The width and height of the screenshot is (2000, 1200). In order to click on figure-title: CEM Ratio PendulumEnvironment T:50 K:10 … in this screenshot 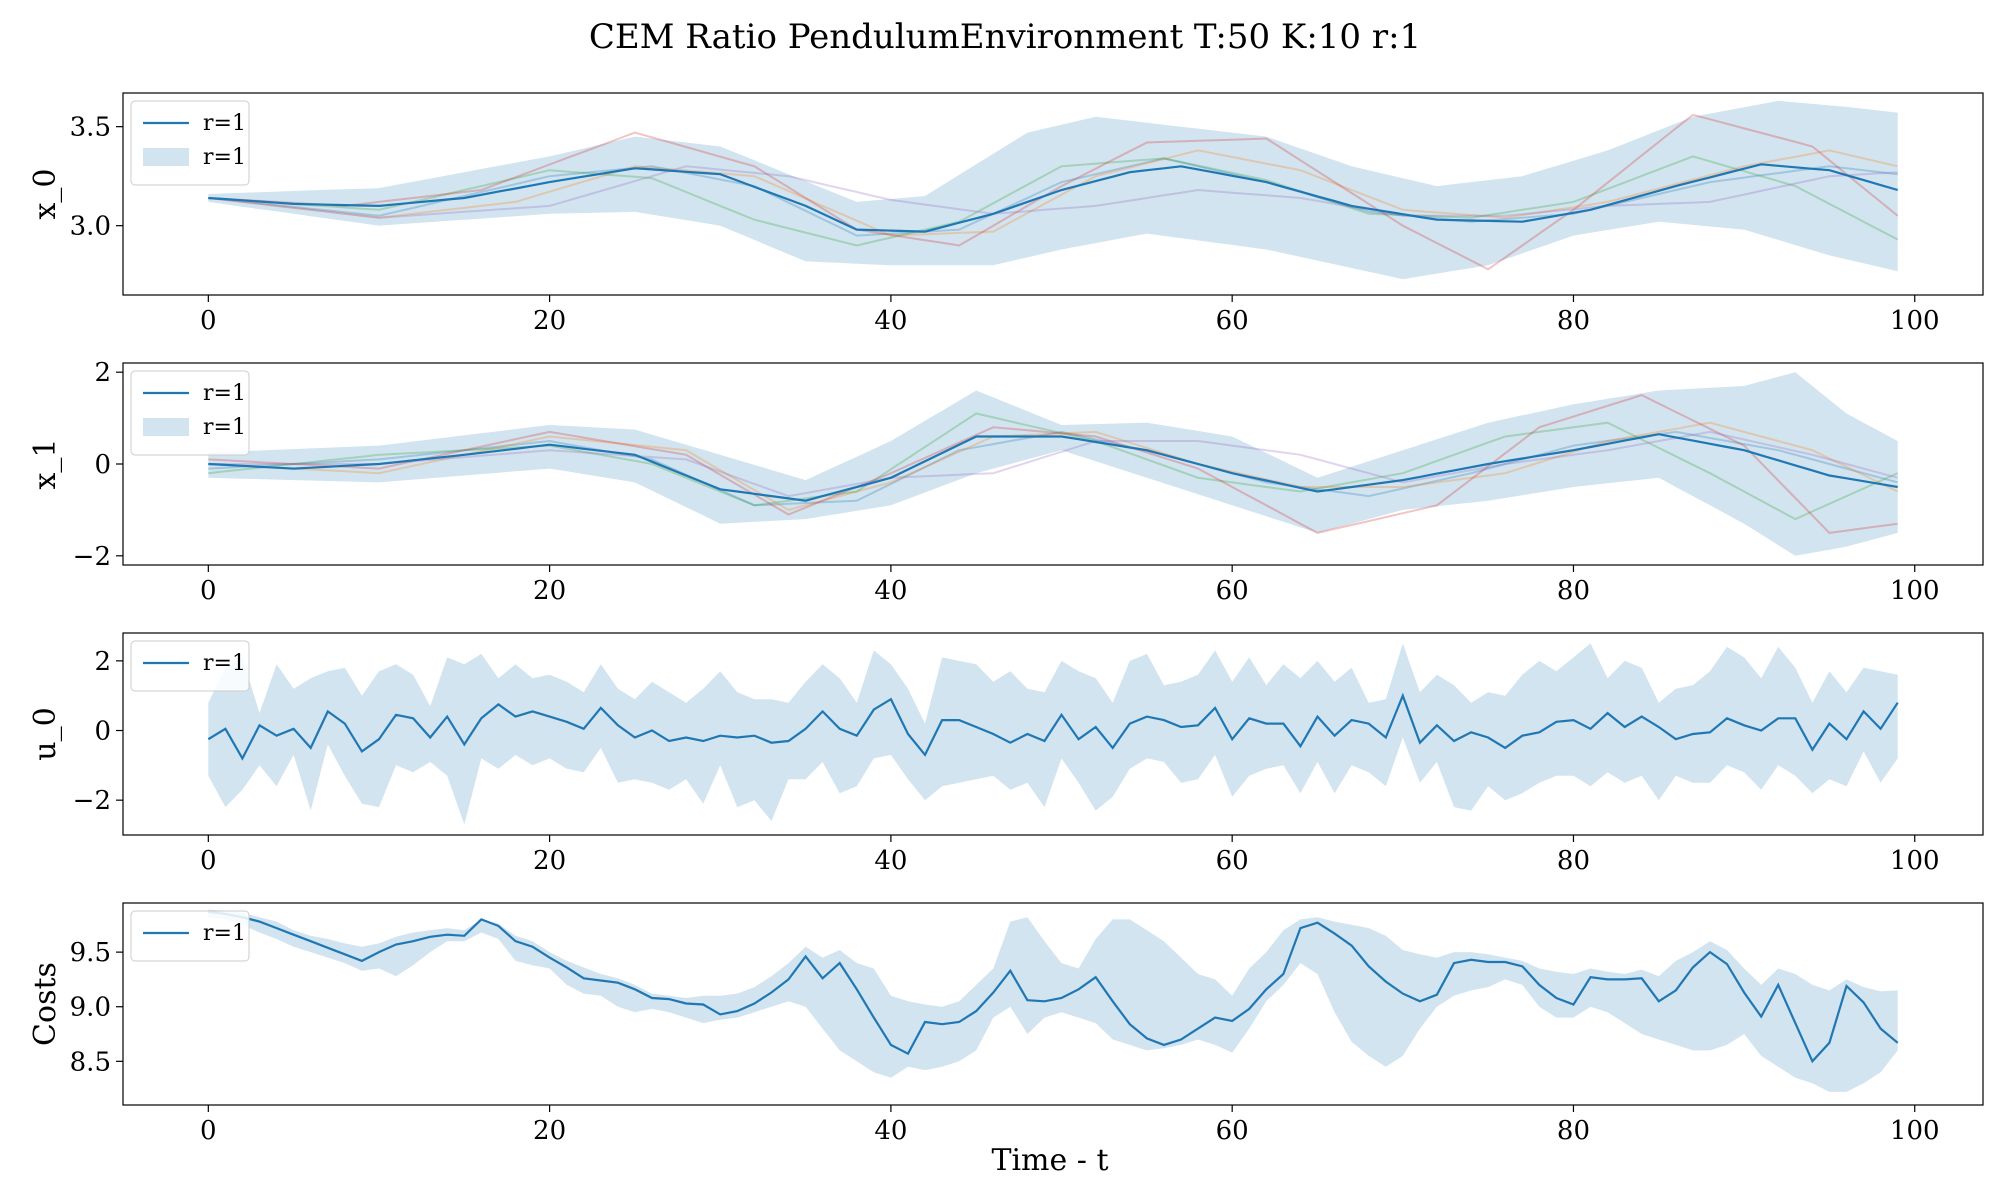, I will do `click(1005, 37)`.